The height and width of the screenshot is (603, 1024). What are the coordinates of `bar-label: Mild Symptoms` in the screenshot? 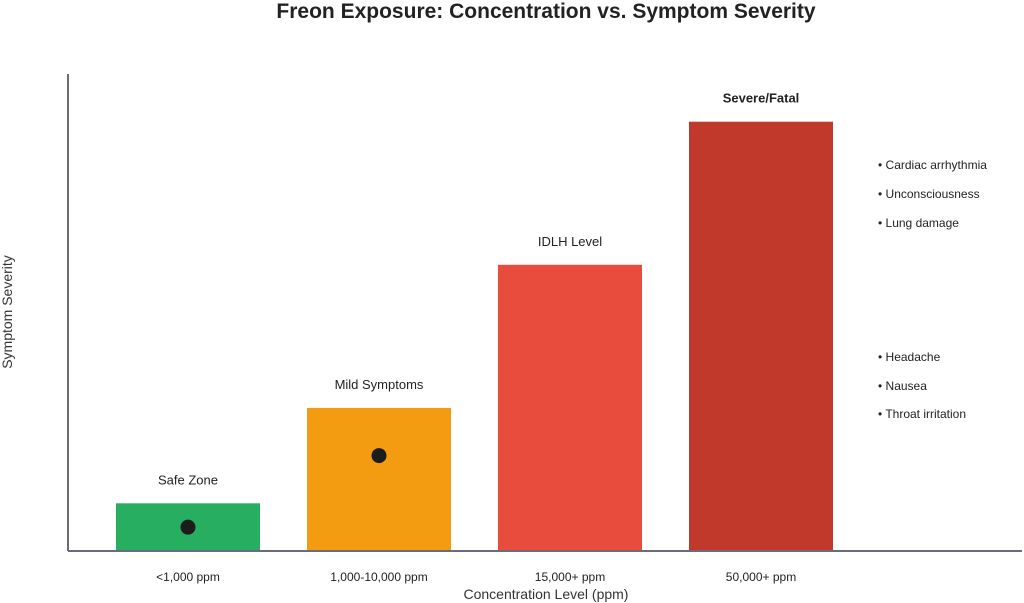 It's located at (379, 384).